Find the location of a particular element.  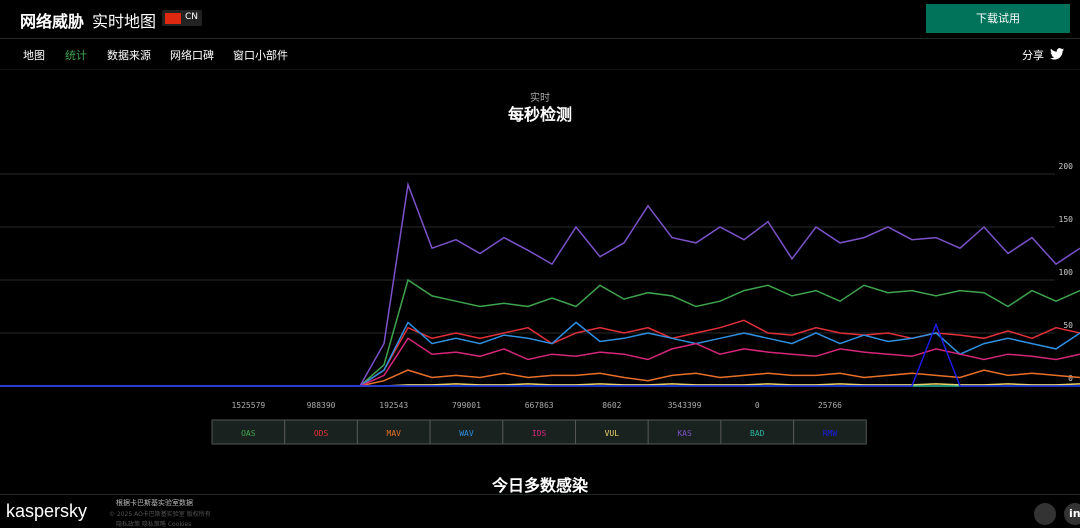

y-tick-label: 200 is located at coordinates (1066, 166).